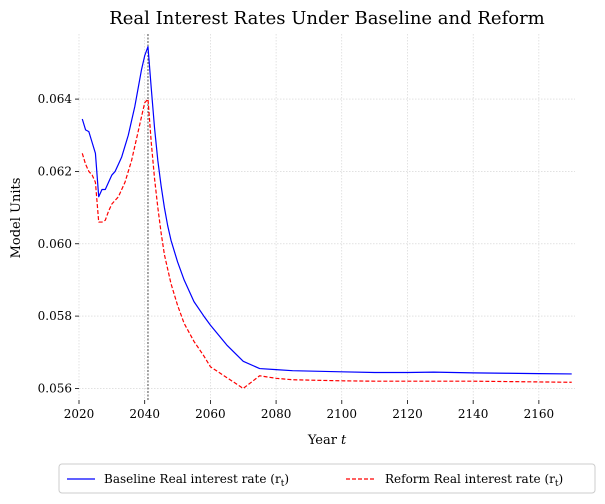  What do you see at coordinates (344, 440) in the screenshot?
I see `x-axis-label-variable: t` at bounding box center [344, 440].